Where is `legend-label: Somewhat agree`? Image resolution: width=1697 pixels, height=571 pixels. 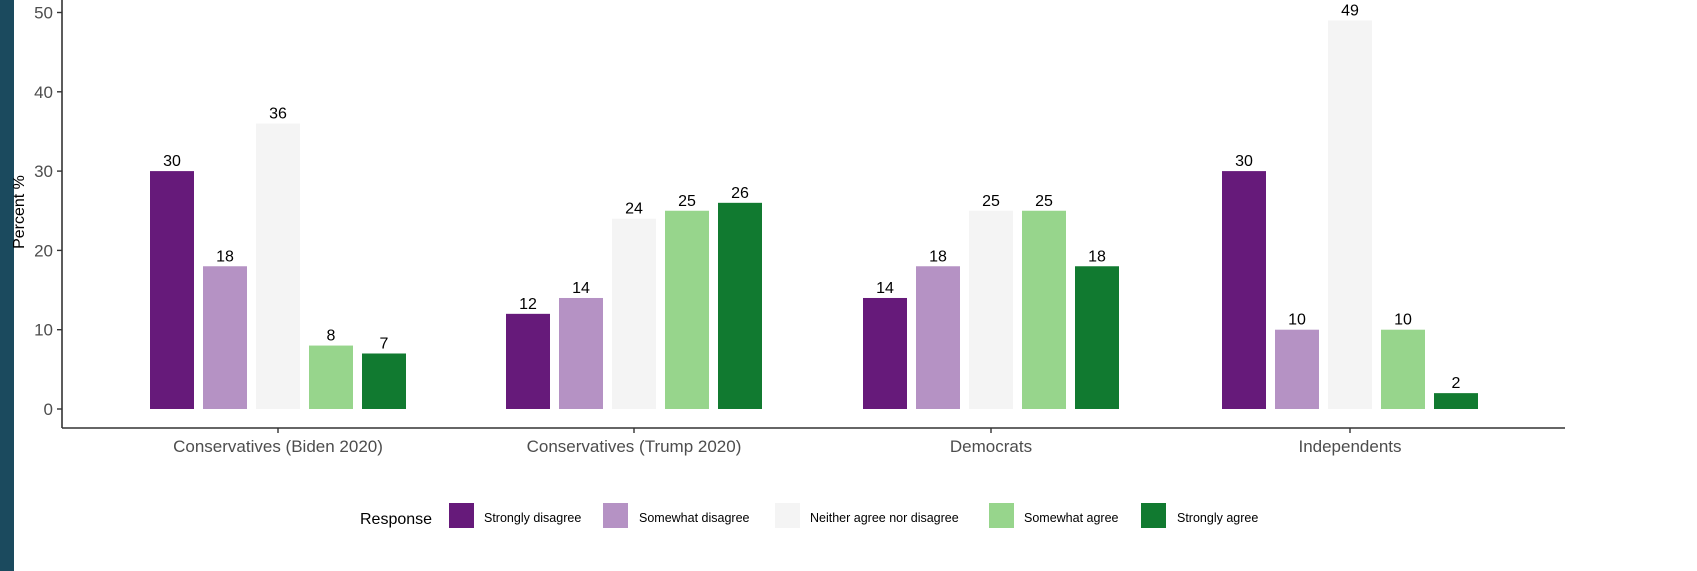 legend-label: Somewhat agree is located at coordinates (1071, 518).